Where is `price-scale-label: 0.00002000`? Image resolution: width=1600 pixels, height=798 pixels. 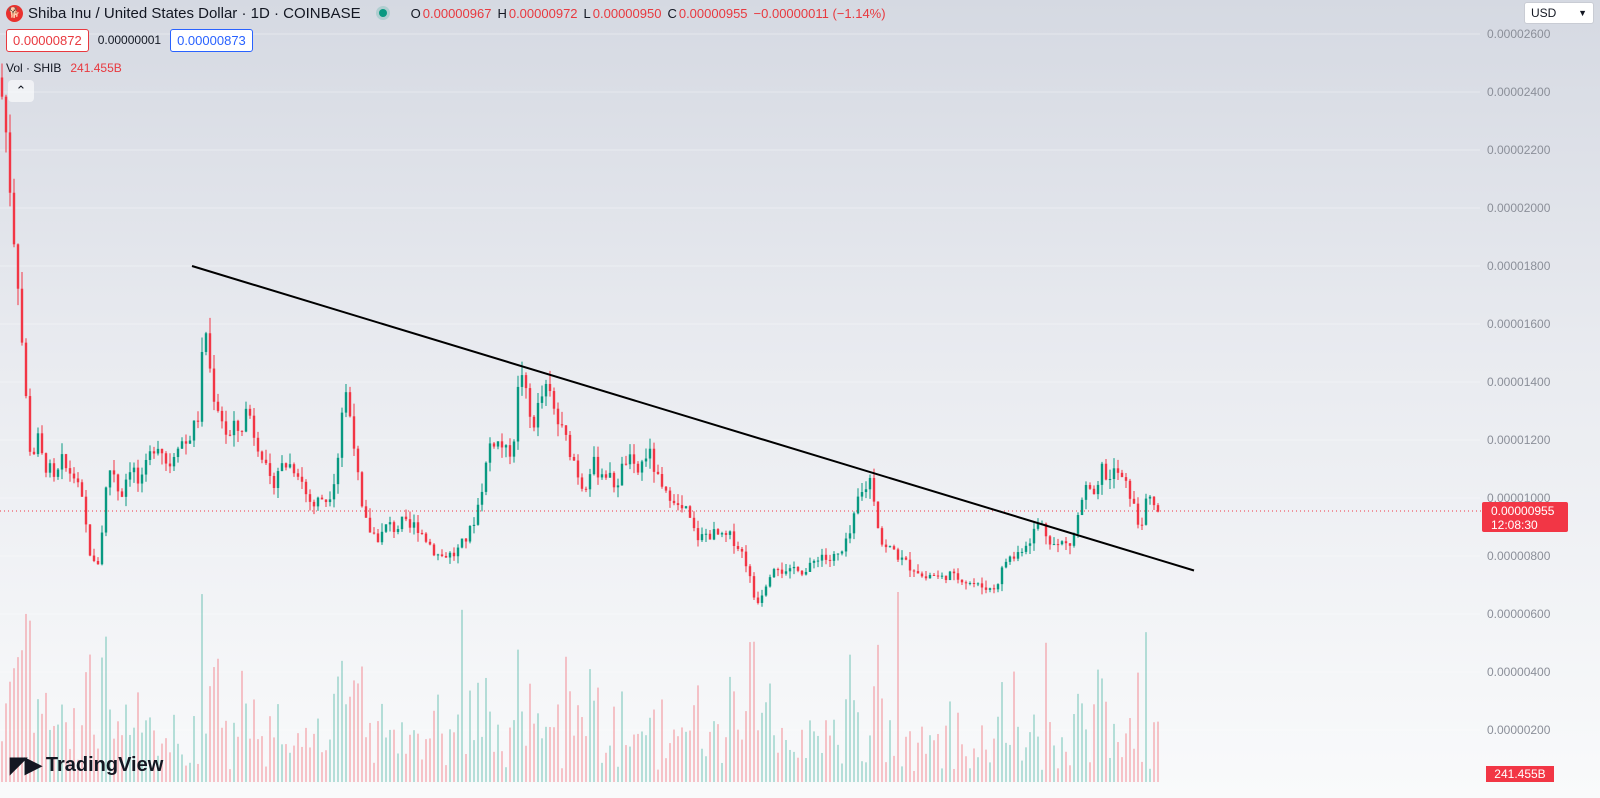 price-scale-label: 0.00002000 is located at coordinates (1519, 208).